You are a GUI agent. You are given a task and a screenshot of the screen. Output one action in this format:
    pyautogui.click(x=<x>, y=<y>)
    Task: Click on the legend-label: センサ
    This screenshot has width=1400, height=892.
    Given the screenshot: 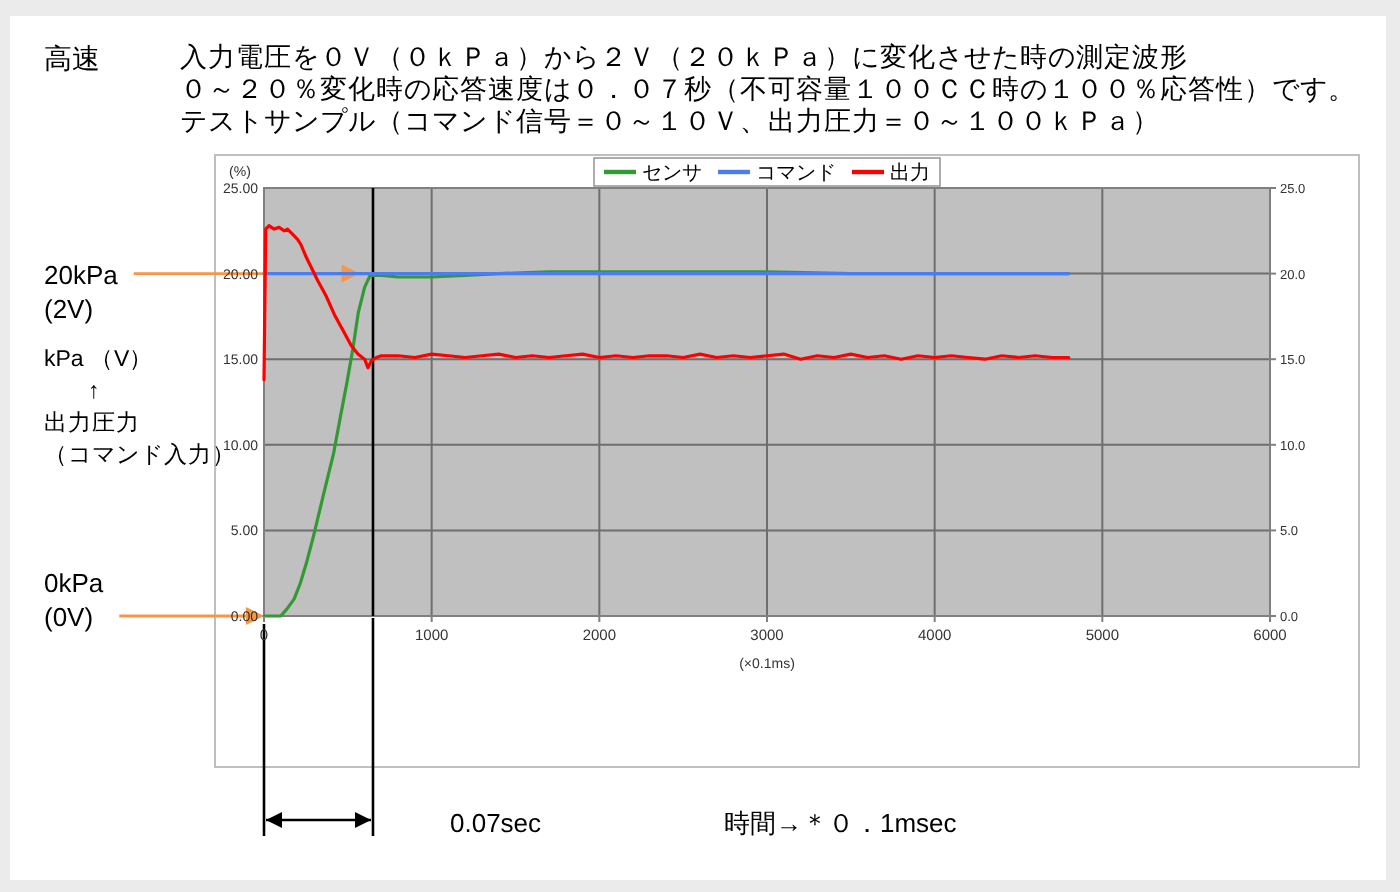 What is the action you would take?
    pyautogui.click(x=672, y=174)
    